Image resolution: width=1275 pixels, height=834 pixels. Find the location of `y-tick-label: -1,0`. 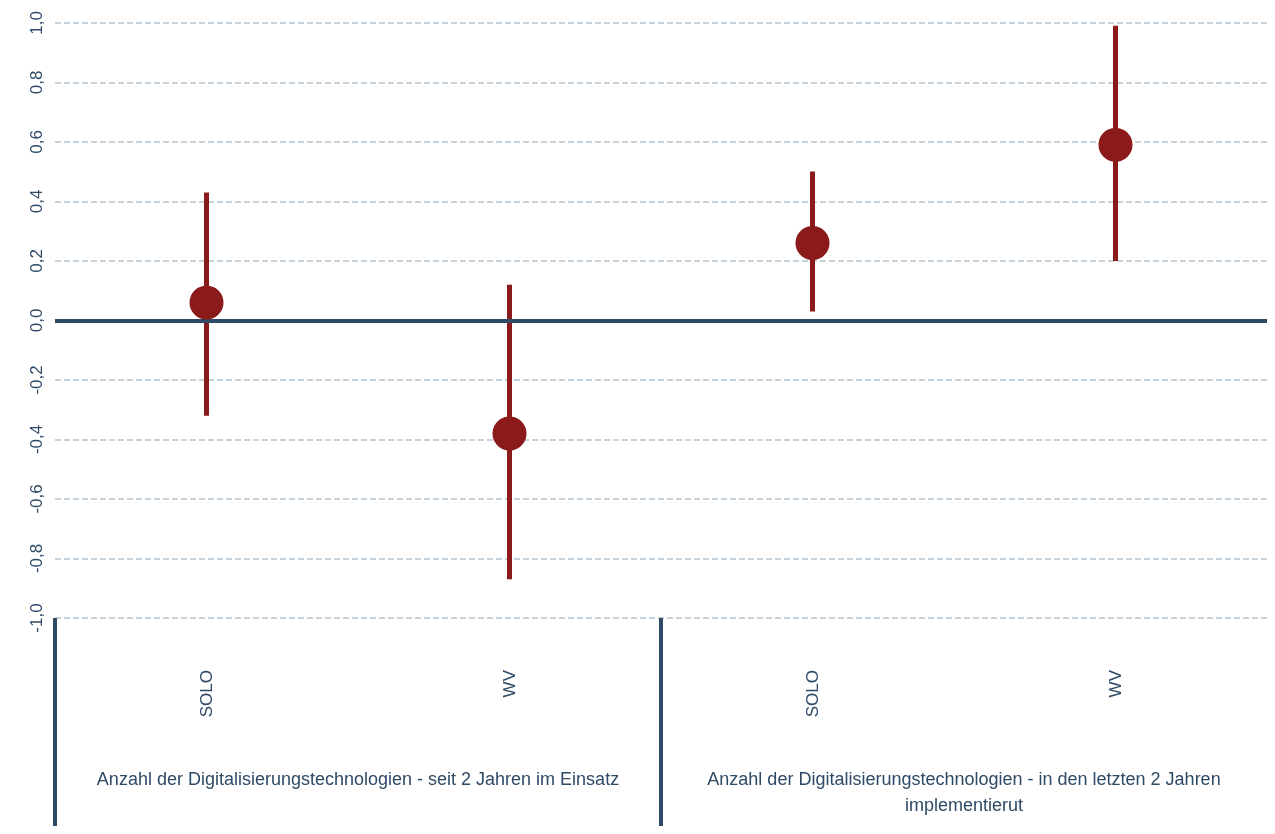

y-tick-label: -1,0 is located at coordinates (36, 618).